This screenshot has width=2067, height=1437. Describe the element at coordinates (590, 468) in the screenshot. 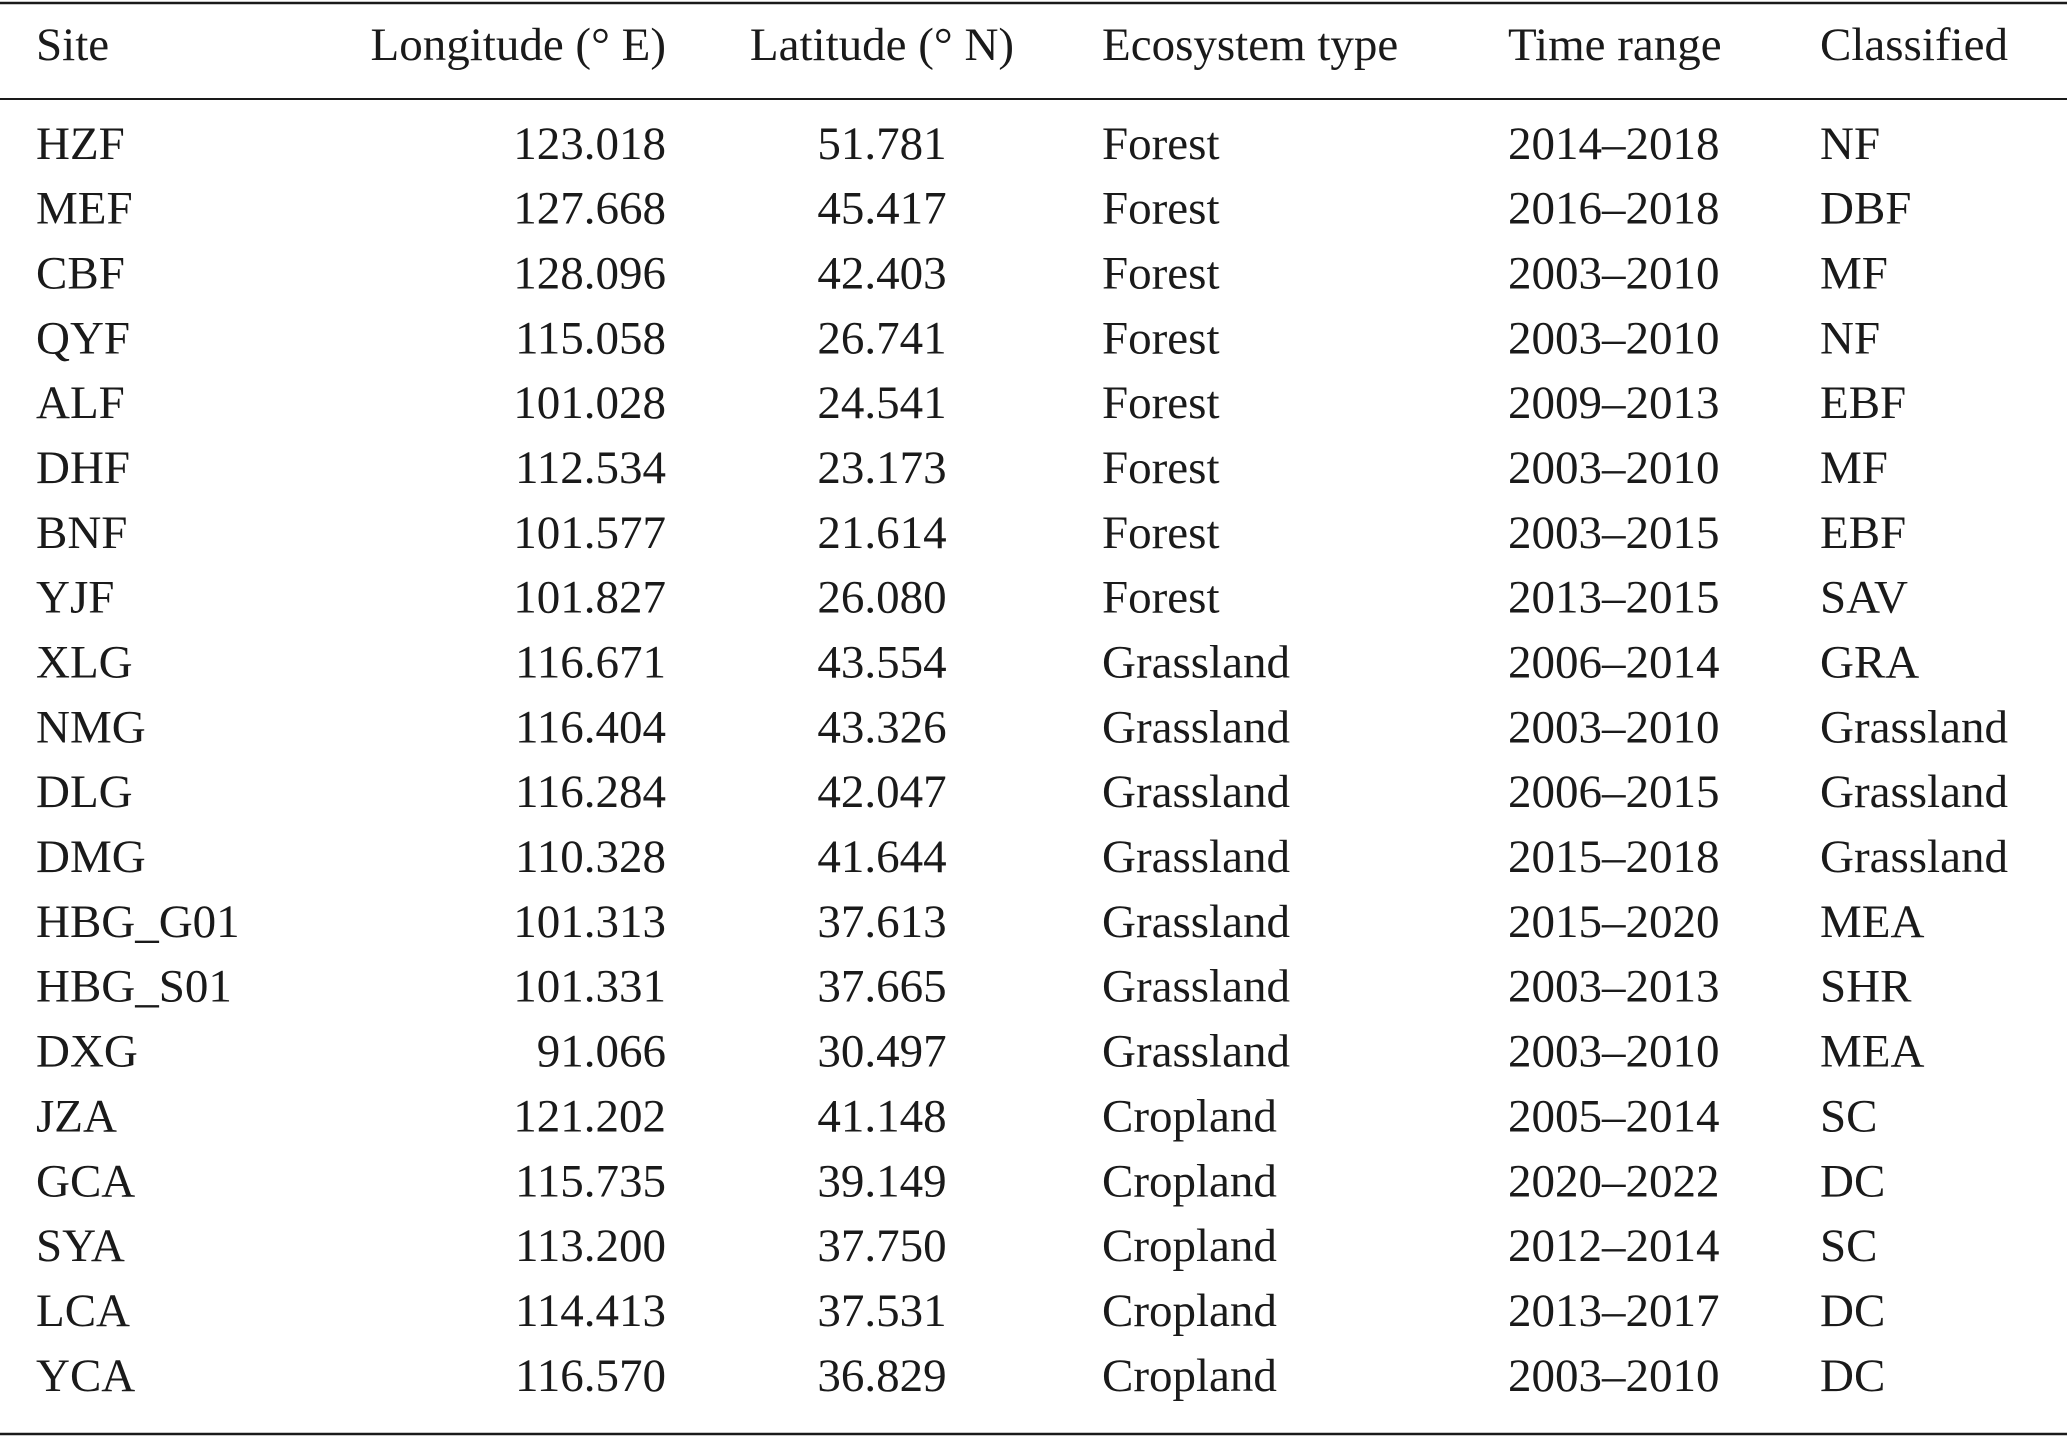

I see `table-cell: 112.534` at that location.